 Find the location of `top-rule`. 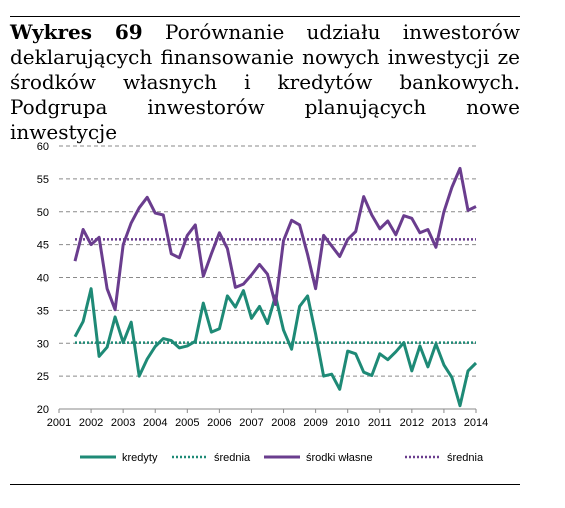

top-rule is located at coordinates (265, 16).